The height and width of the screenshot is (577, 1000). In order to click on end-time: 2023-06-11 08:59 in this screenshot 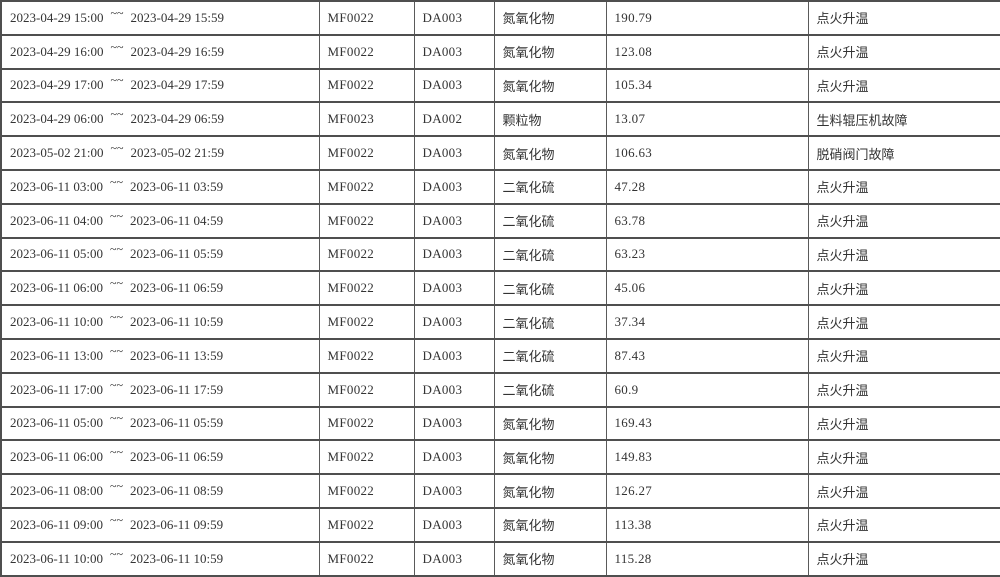, I will do `click(177, 491)`.